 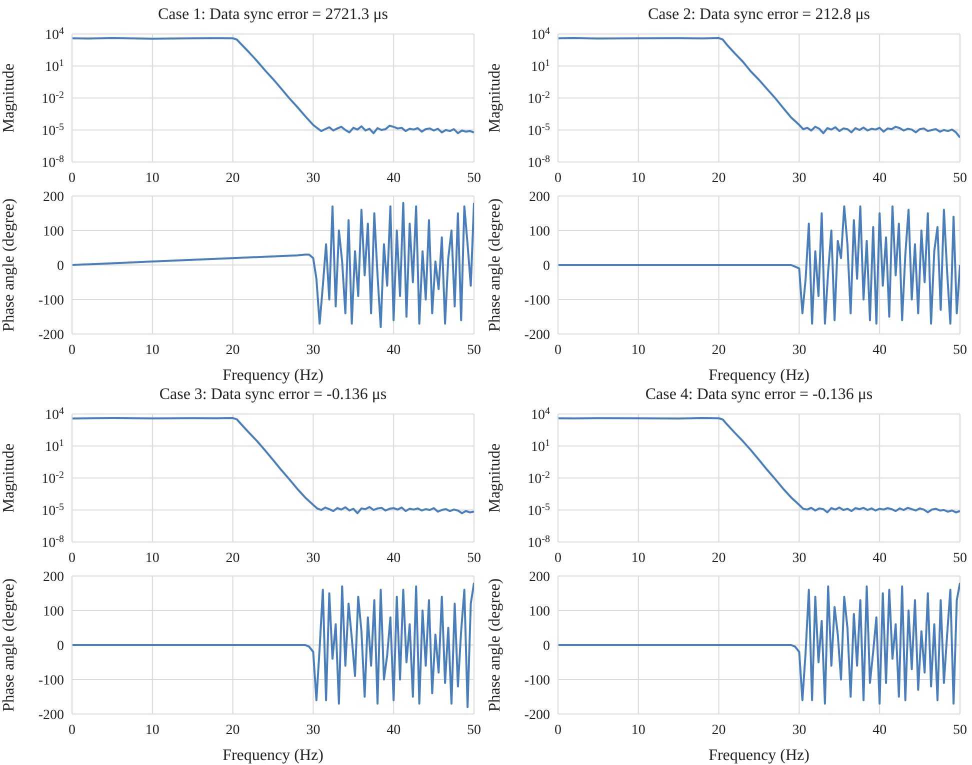 I want to click on chart-title: Case 2: Data sync error = 212.8 μs, so click(x=759, y=15).